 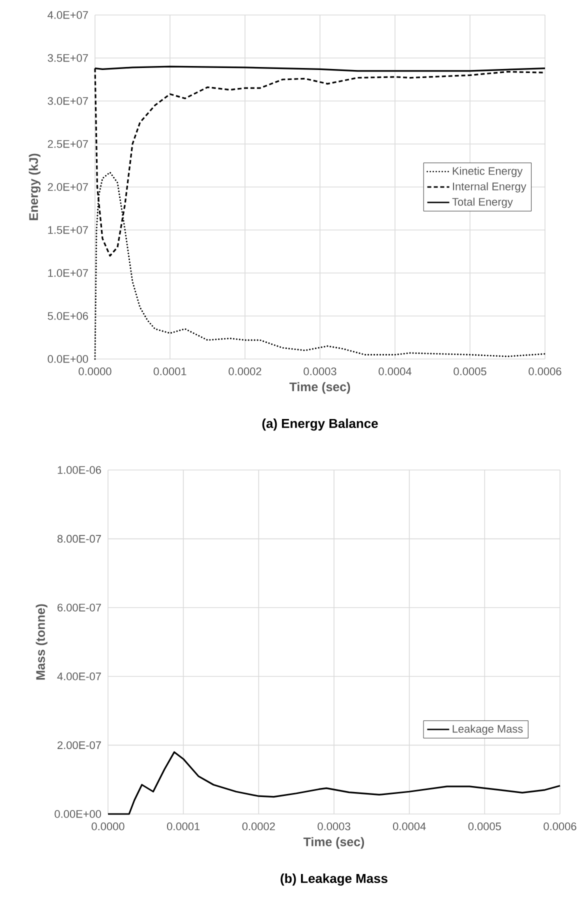 I want to click on y-tick-label: 2.00E-07, so click(x=79, y=745).